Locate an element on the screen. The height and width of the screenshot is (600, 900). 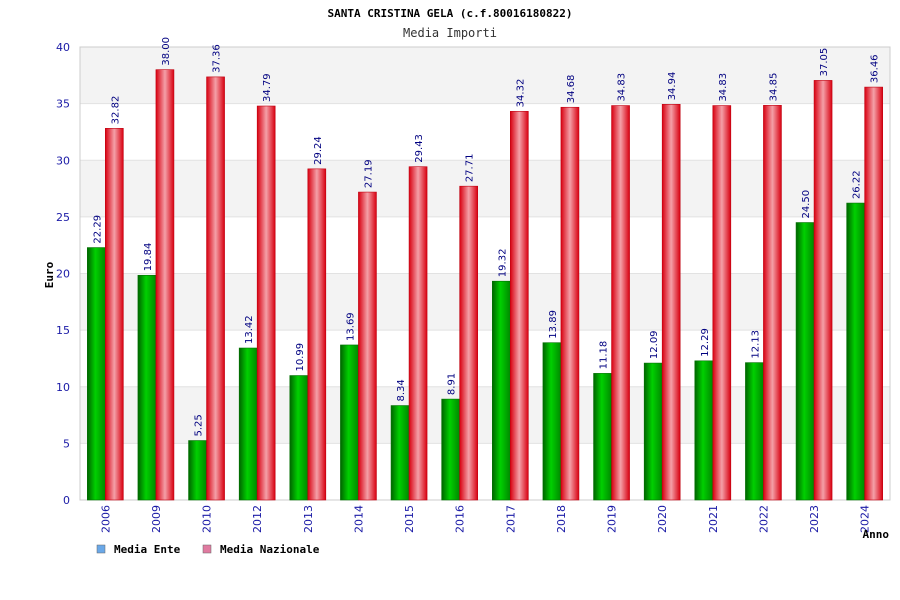
data-label-media-ente: 8.91 is located at coordinates (452, 384).